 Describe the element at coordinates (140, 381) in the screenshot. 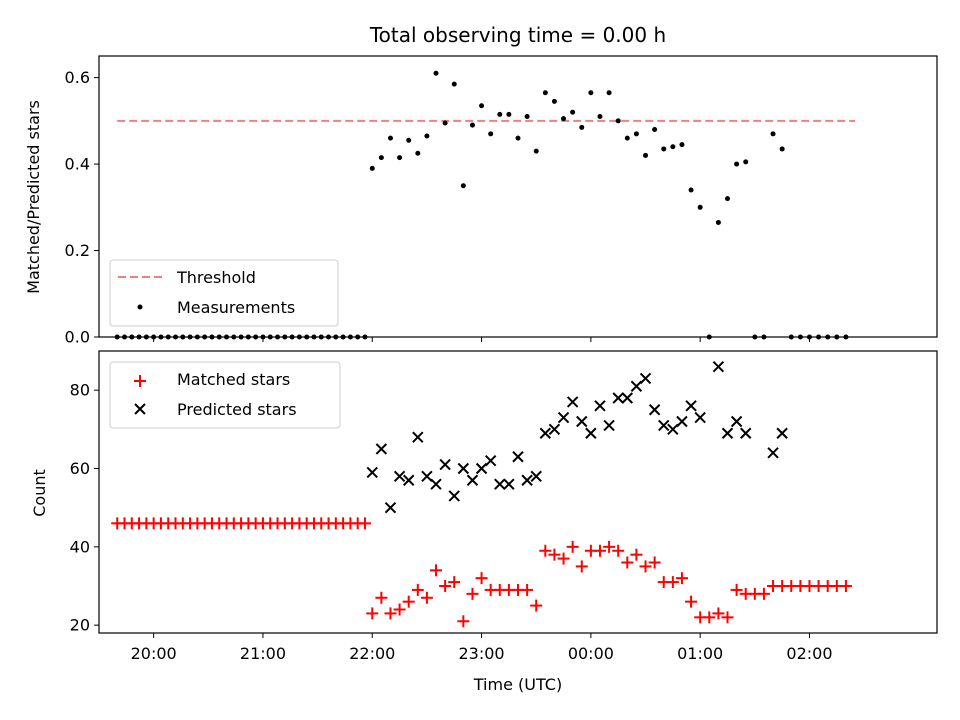

I see `legend-matched-swatch` at that location.